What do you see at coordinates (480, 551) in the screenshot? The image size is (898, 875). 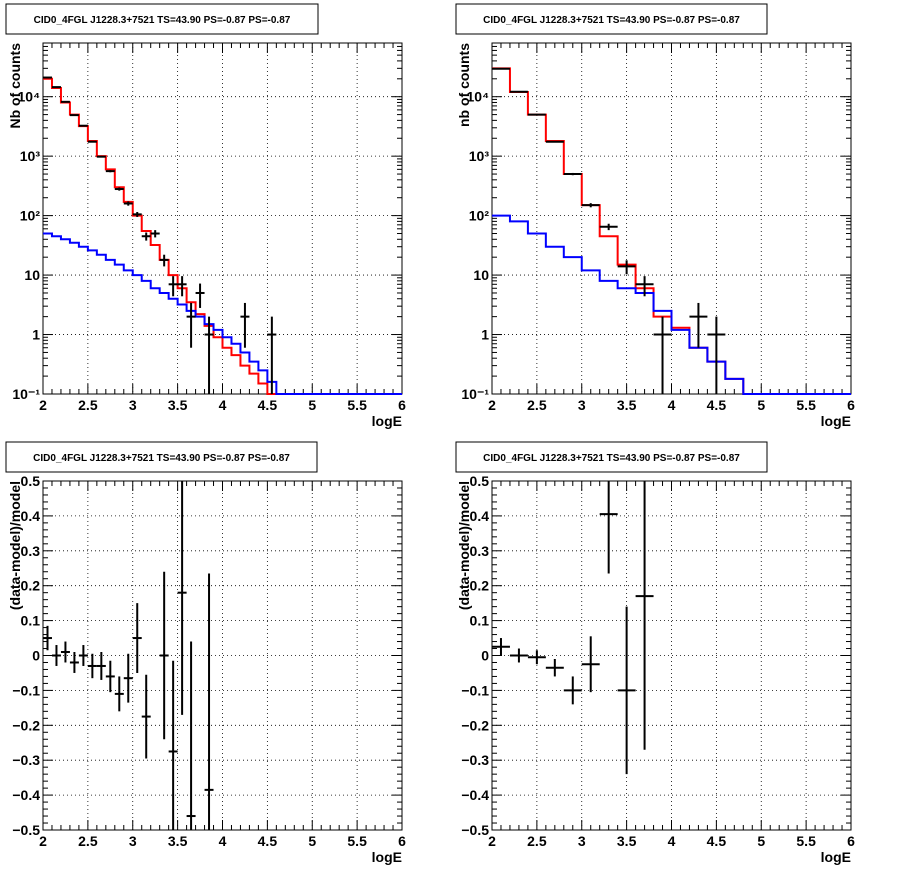 I see `y-tick-label: 0.3` at bounding box center [480, 551].